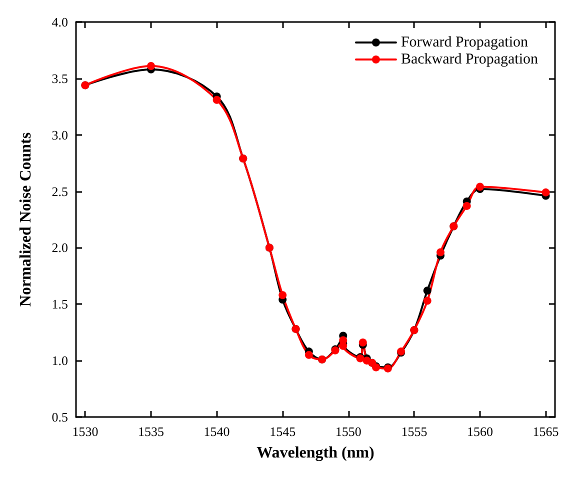 This screenshot has height=483, width=571. What do you see at coordinates (151, 431) in the screenshot?
I see `x-tick-label: 1535` at bounding box center [151, 431].